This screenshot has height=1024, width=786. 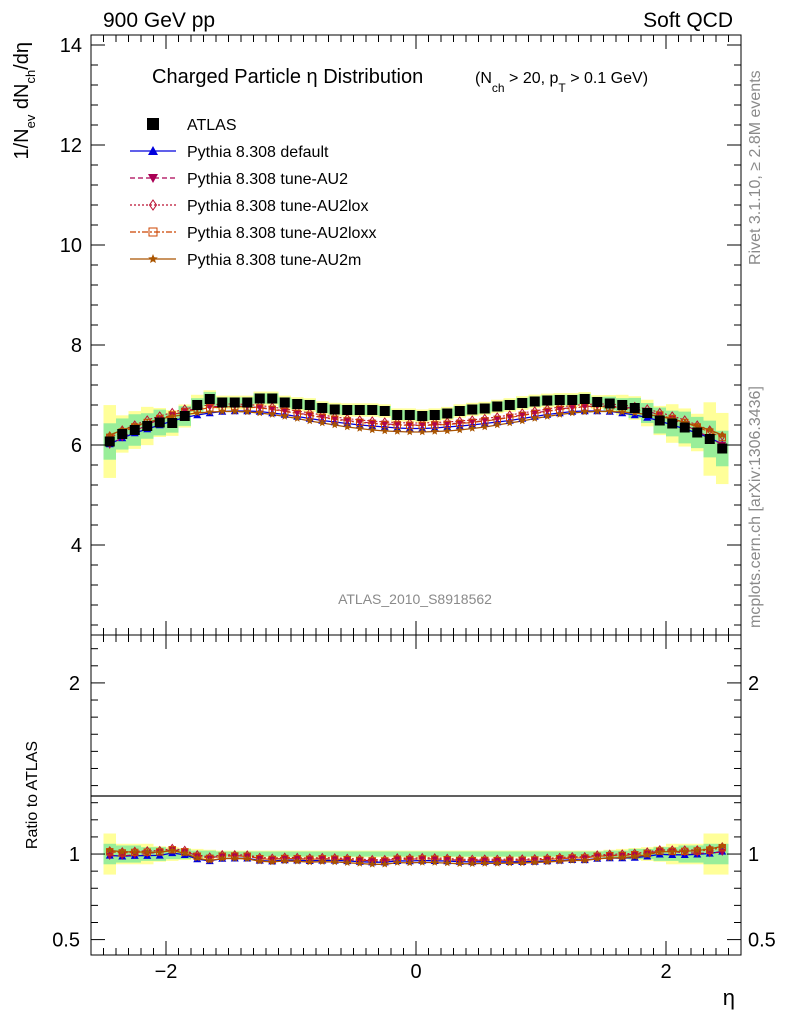 What do you see at coordinates (281, 233) in the screenshot?
I see `legend-label-3: Pythia 8.308 tune-AU2loxx` at bounding box center [281, 233].